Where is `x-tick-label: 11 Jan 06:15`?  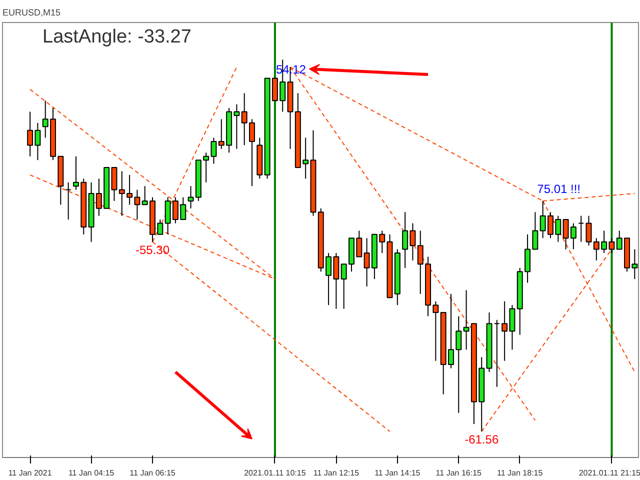
x-tick-label: 11 Jan 06:15 is located at coordinates (153, 473).